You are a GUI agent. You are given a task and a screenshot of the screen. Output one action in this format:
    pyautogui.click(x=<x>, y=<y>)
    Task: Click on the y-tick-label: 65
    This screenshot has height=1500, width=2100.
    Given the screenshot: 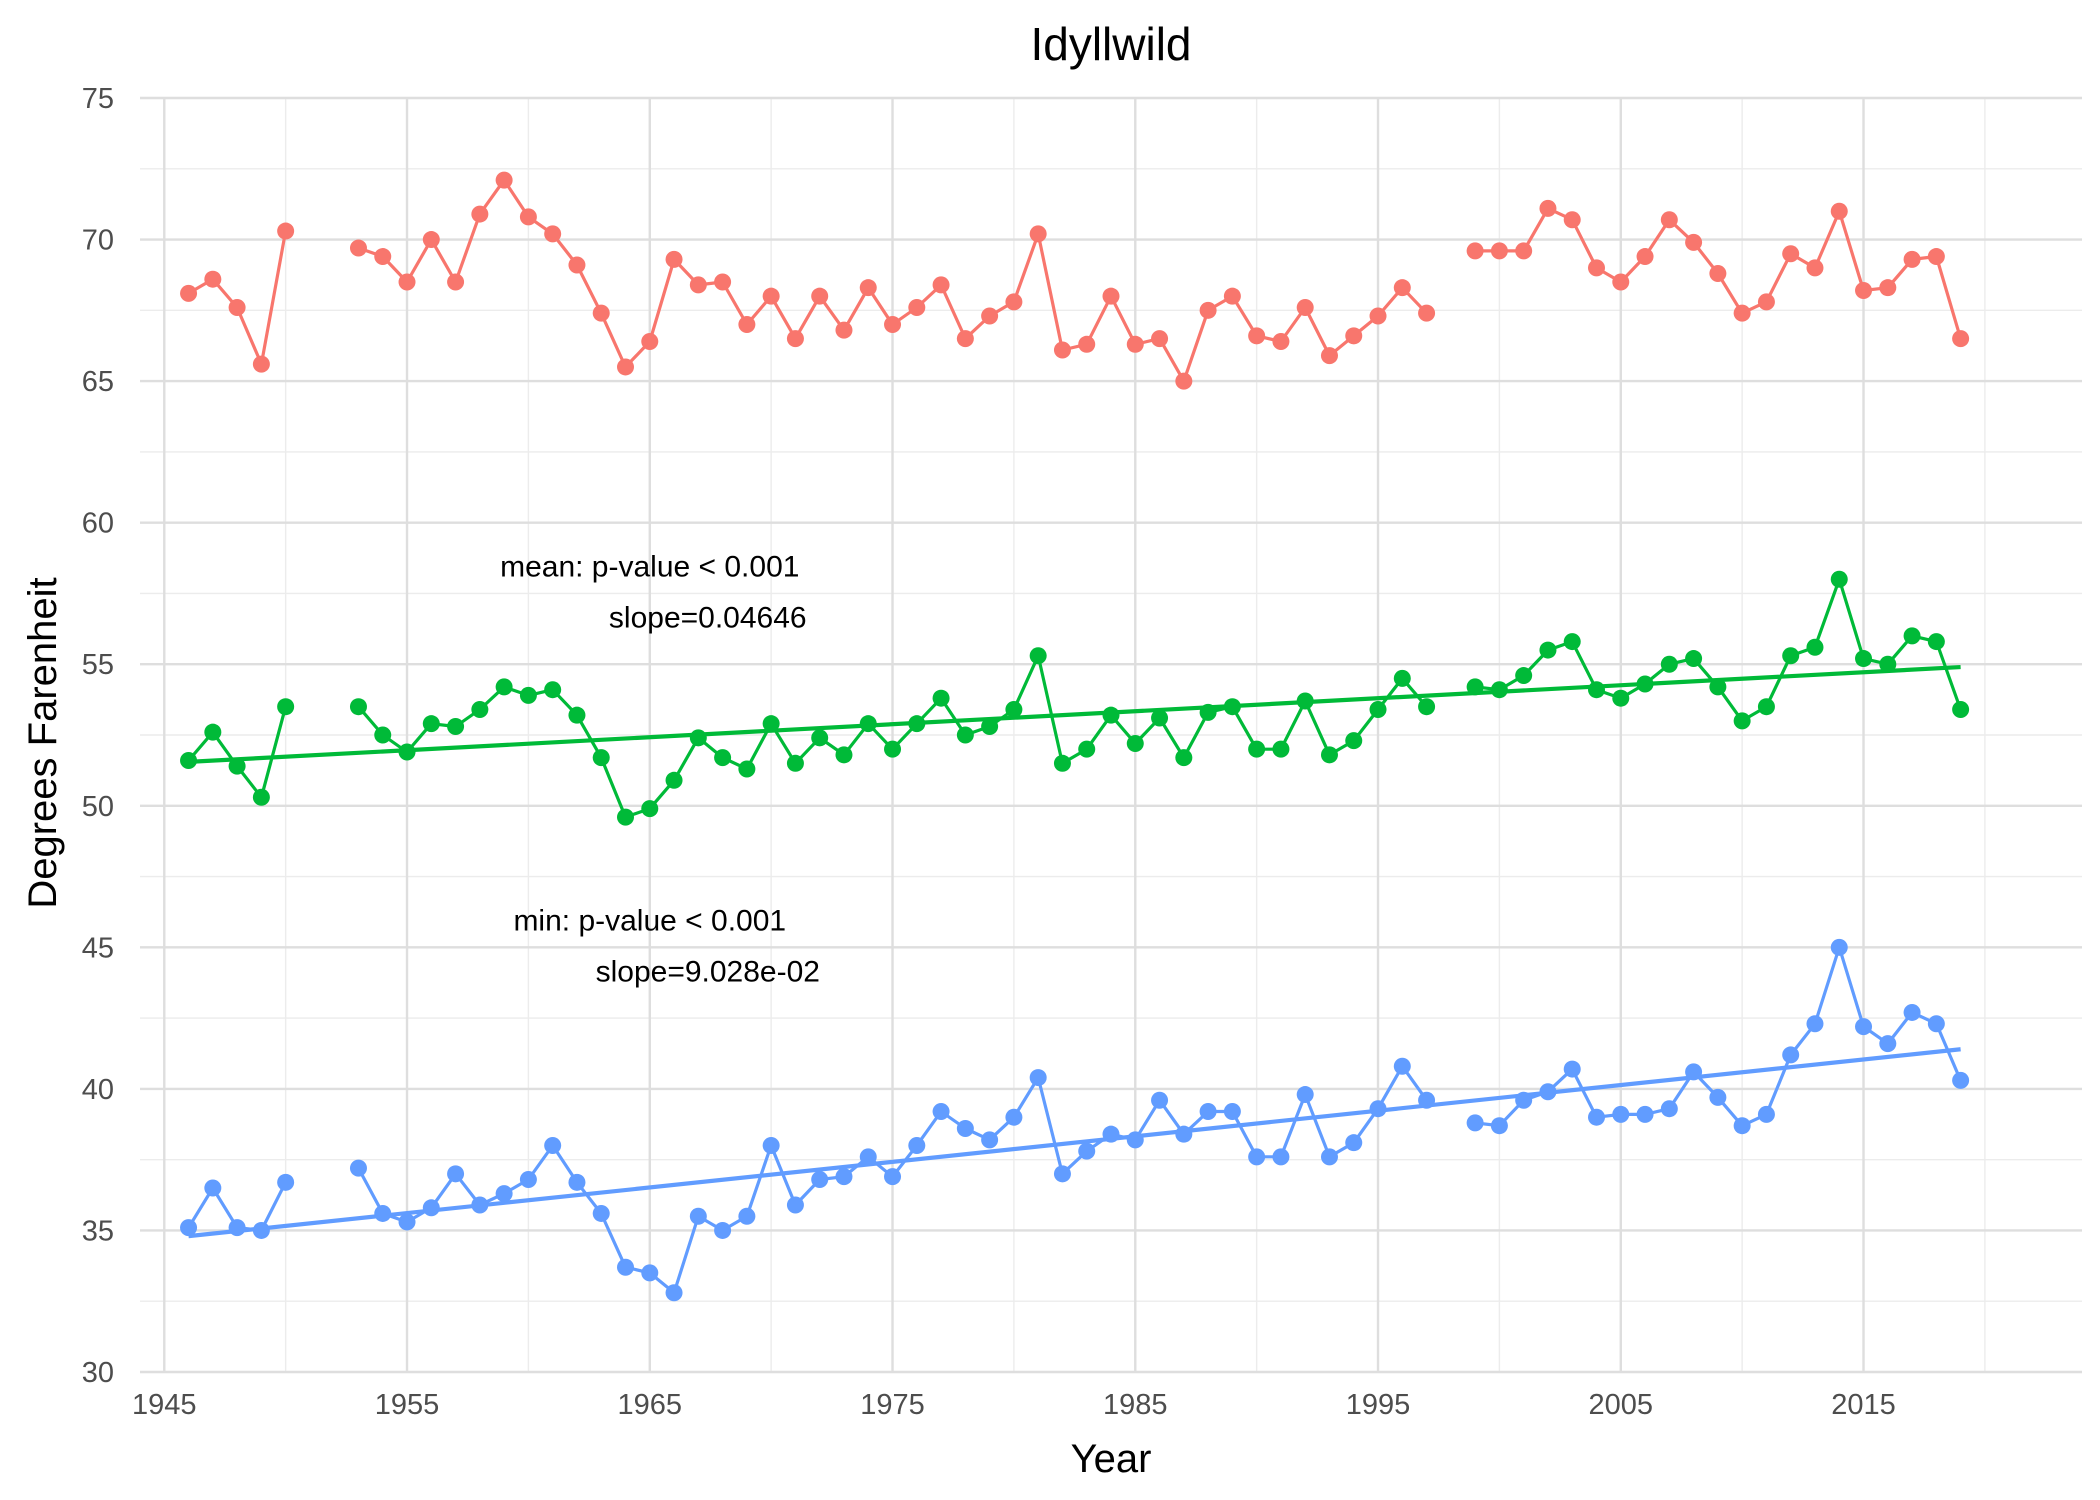 What is the action you would take?
    pyautogui.click(x=98, y=382)
    